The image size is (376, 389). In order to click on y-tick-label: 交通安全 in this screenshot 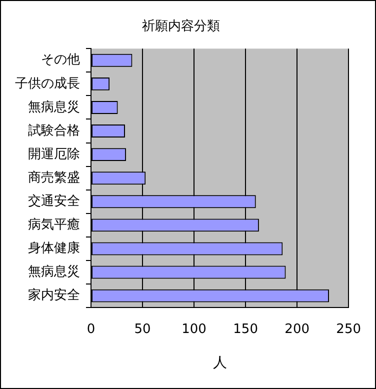, I will do `click(54, 201)`.